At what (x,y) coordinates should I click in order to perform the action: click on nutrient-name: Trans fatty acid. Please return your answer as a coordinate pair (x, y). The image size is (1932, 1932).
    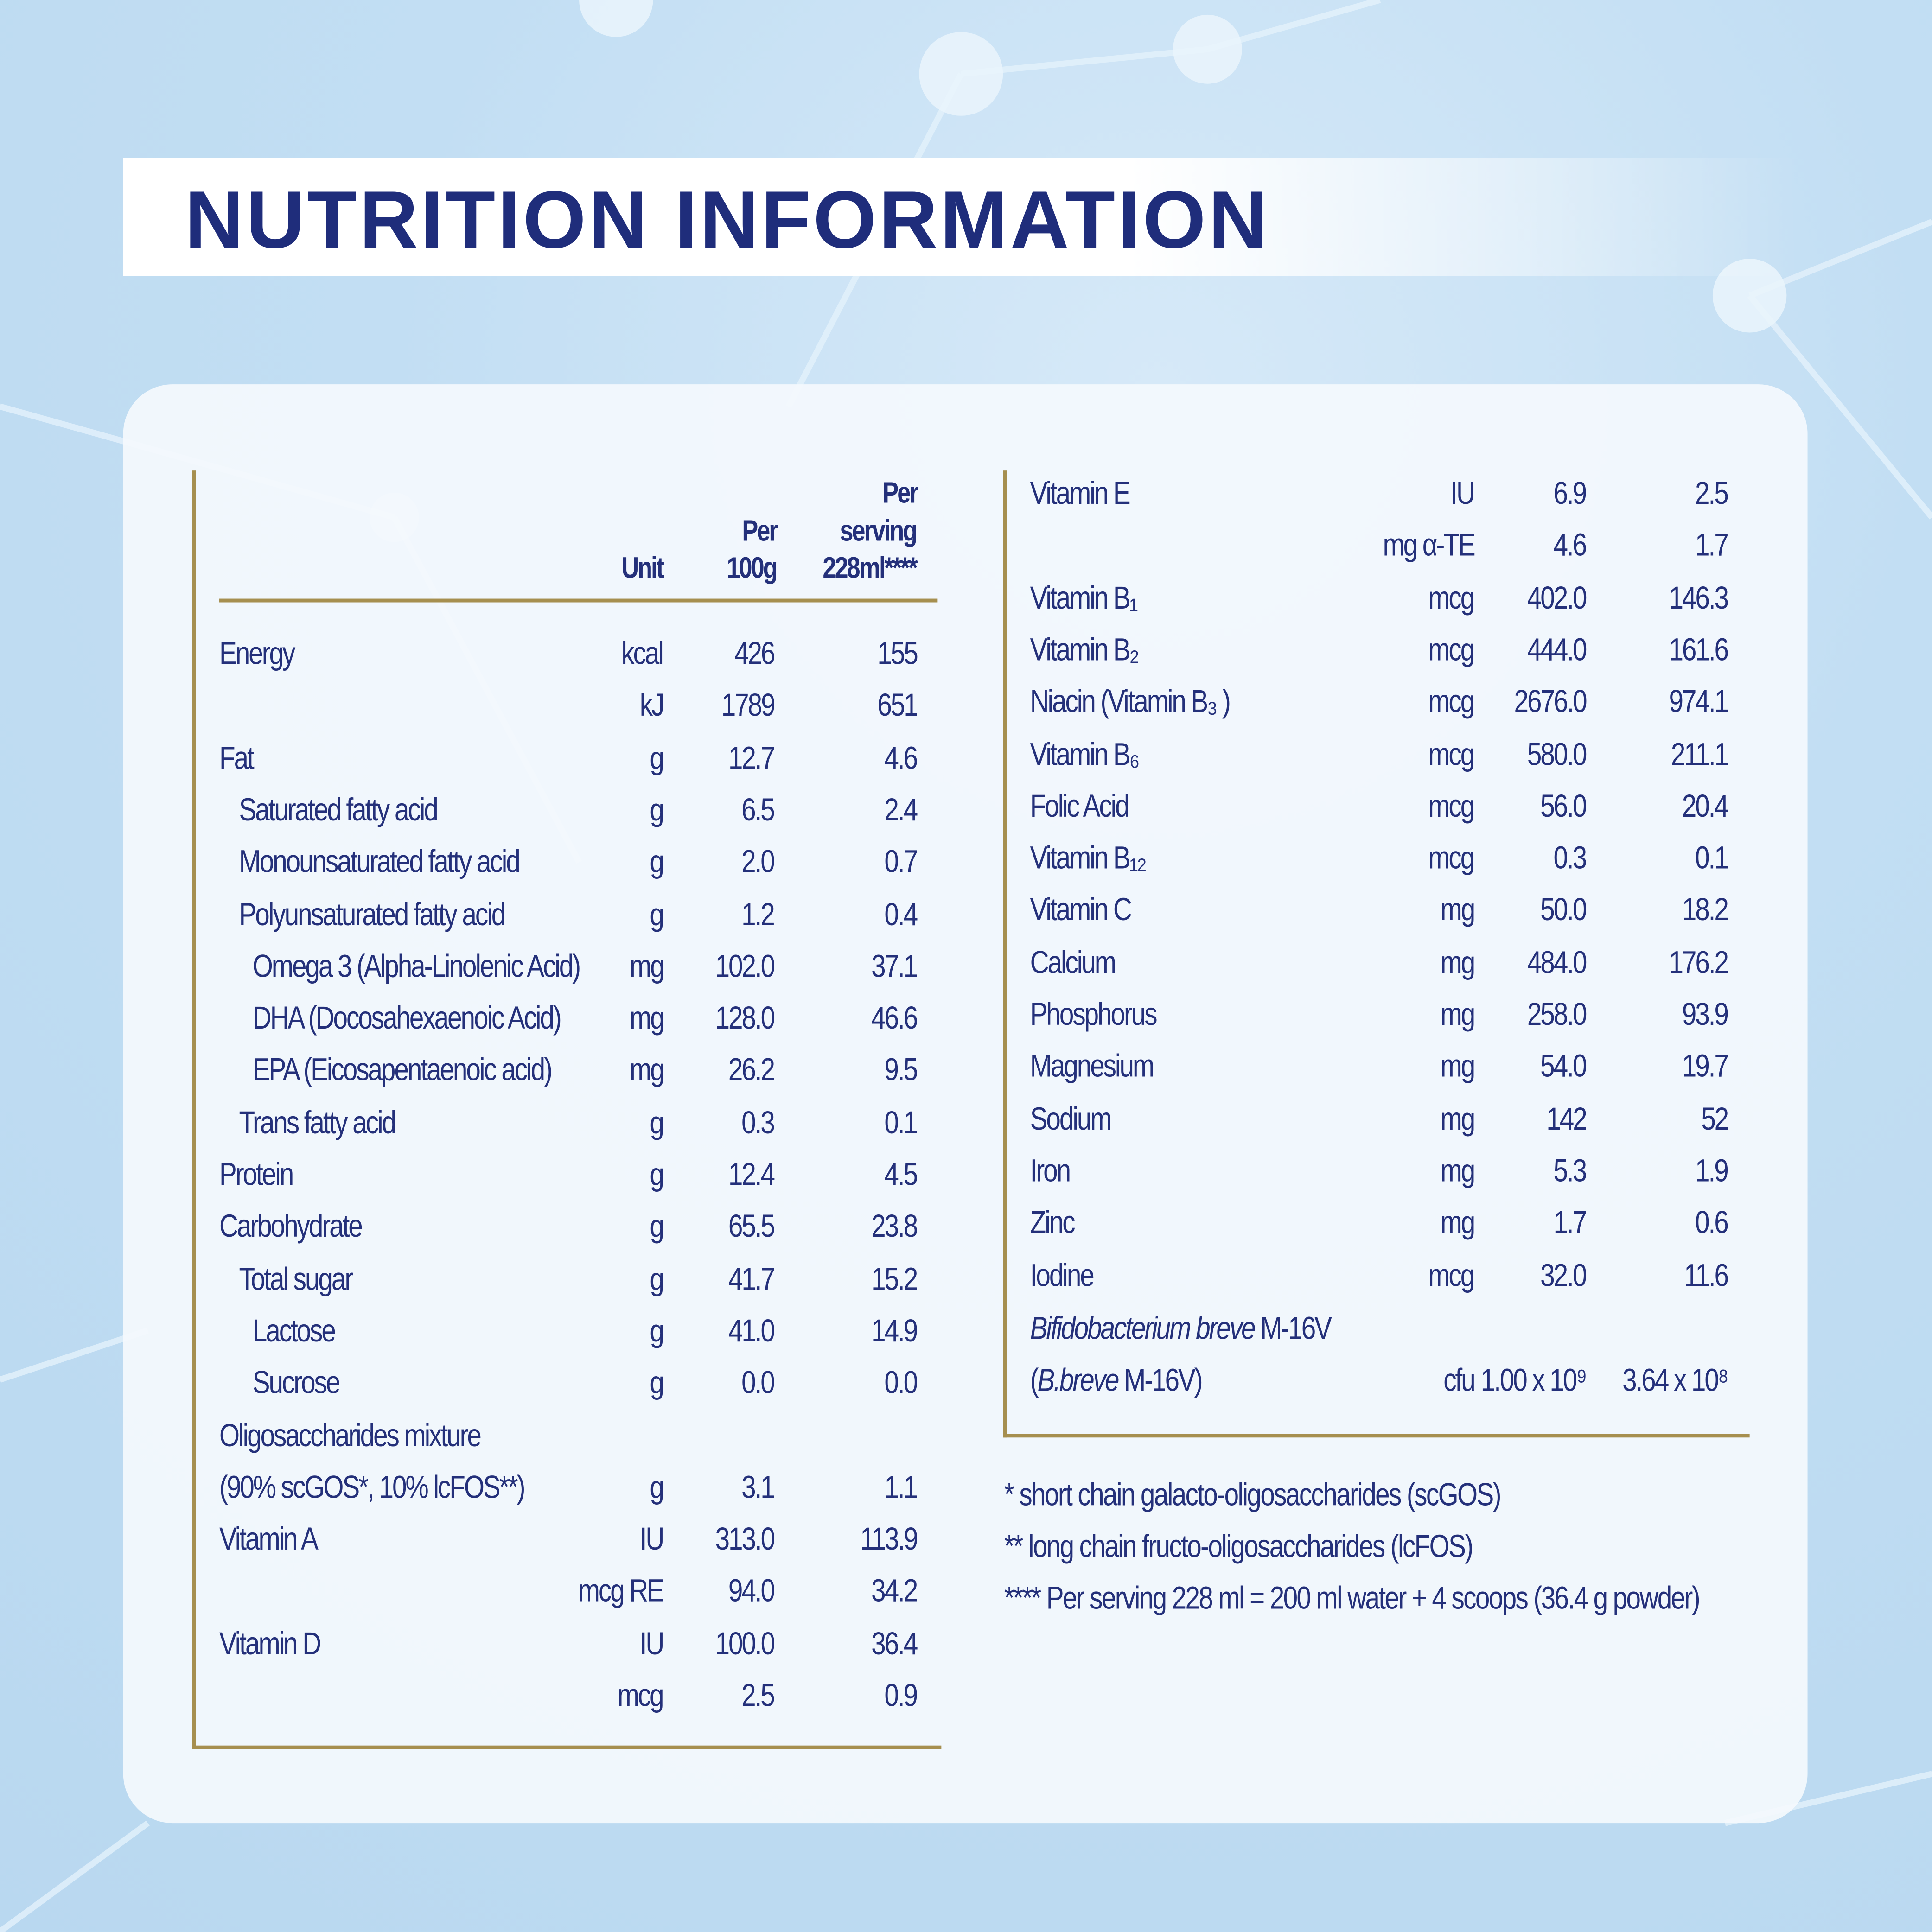
    Looking at the image, I should click on (318, 1122).